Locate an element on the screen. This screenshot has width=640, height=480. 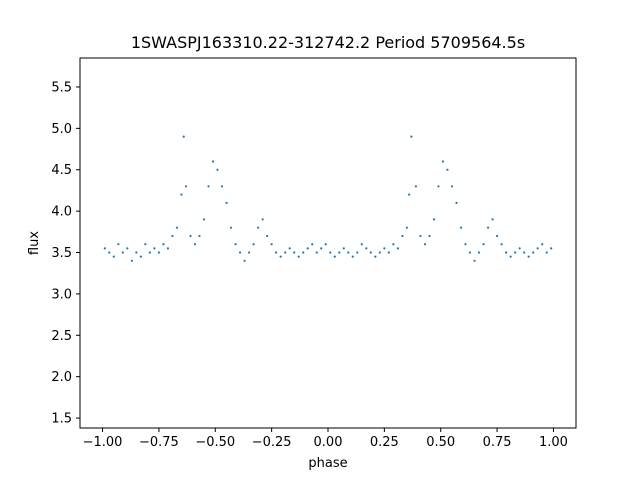
y-tick-label: 2.0 is located at coordinates (61, 377).